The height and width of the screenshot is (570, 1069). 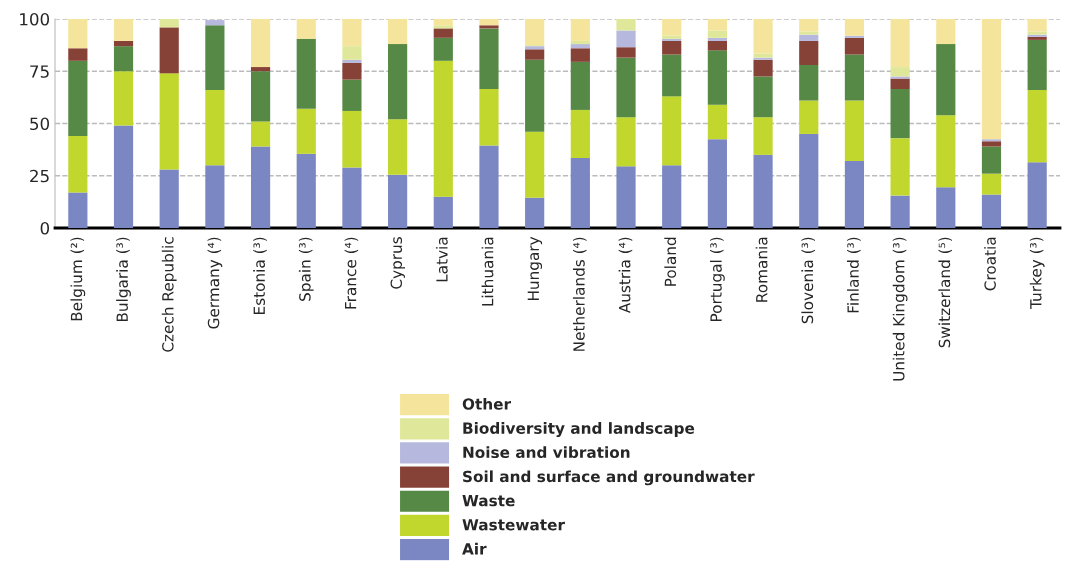 What do you see at coordinates (579, 430) in the screenshot?
I see `legend-label: Biodiversity and landscape` at bounding box center [579, 430].